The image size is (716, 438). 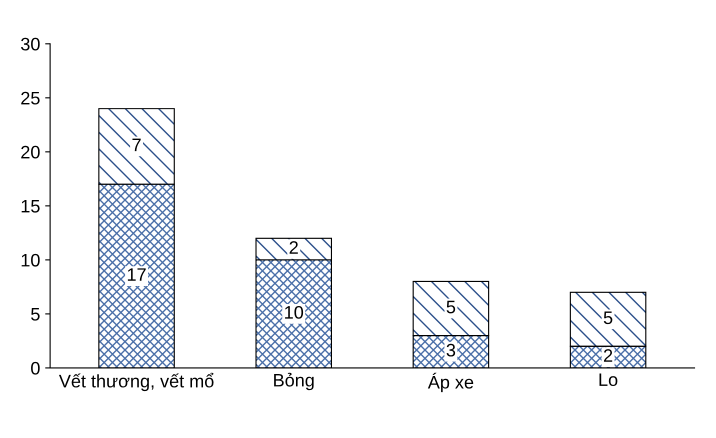 What do you see at coordinates (609, 379) in the screenshot?
I see `x-tick-label: Lo` at bounding box center [609, 379].